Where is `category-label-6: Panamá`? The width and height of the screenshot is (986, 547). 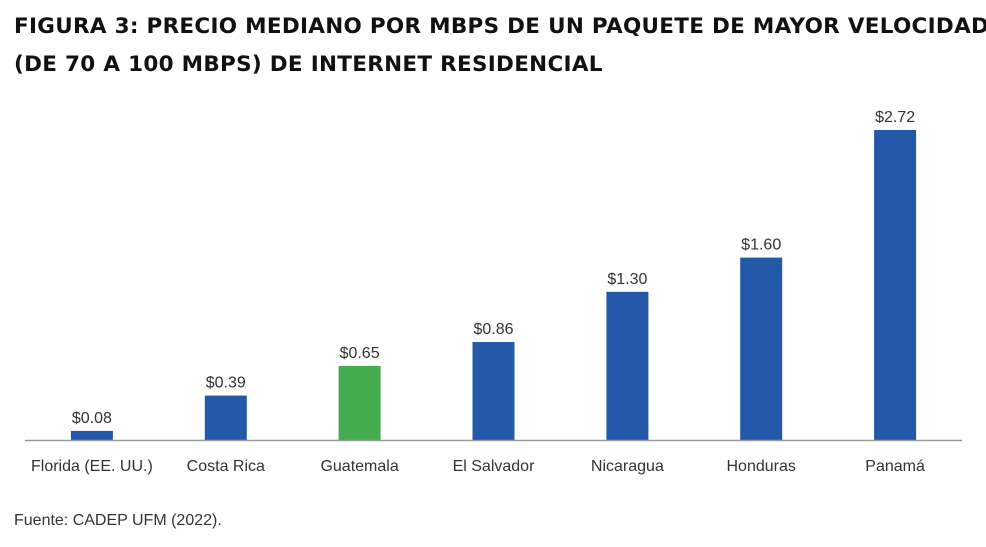
category-label-6: Panamá is located at coordinates (895, 466).